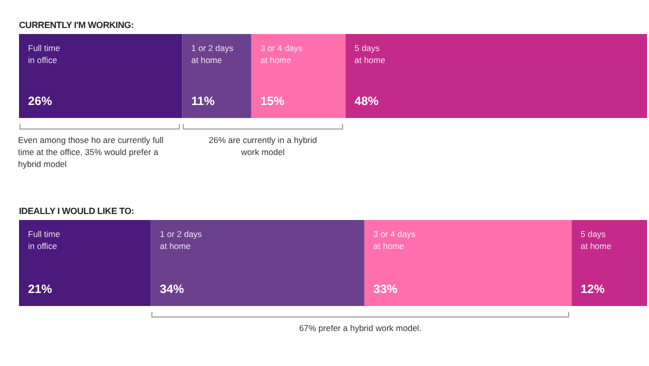  I want to click on data-label: 12%, so click(592, 289).